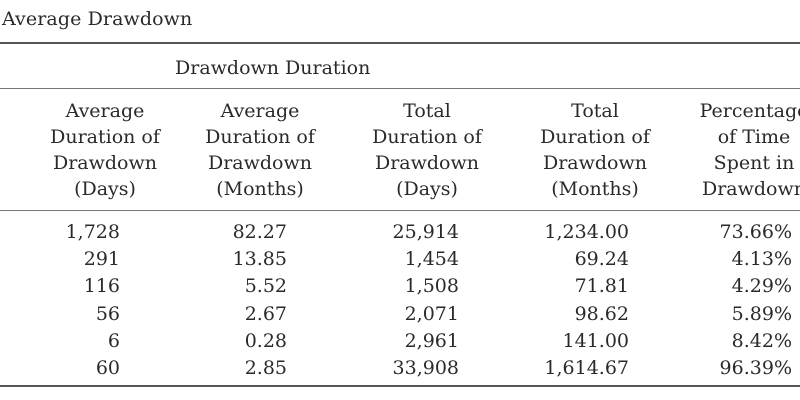  What do you see at coordinates (431, 286) in the screenshot?
I see `cell-total-days: 1,508` at bounding box center [431, 286].